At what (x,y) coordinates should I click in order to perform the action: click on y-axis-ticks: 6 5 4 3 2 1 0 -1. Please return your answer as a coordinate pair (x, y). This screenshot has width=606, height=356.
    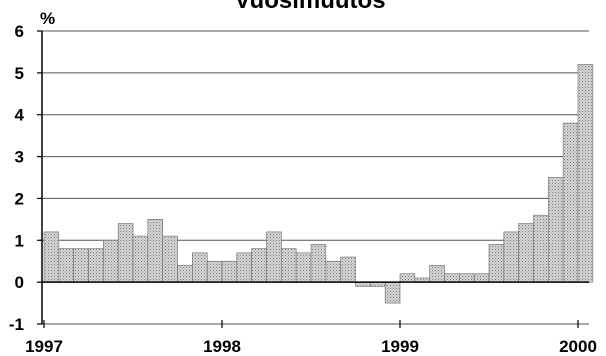
    Looking at the image, I should click on (25, 178).